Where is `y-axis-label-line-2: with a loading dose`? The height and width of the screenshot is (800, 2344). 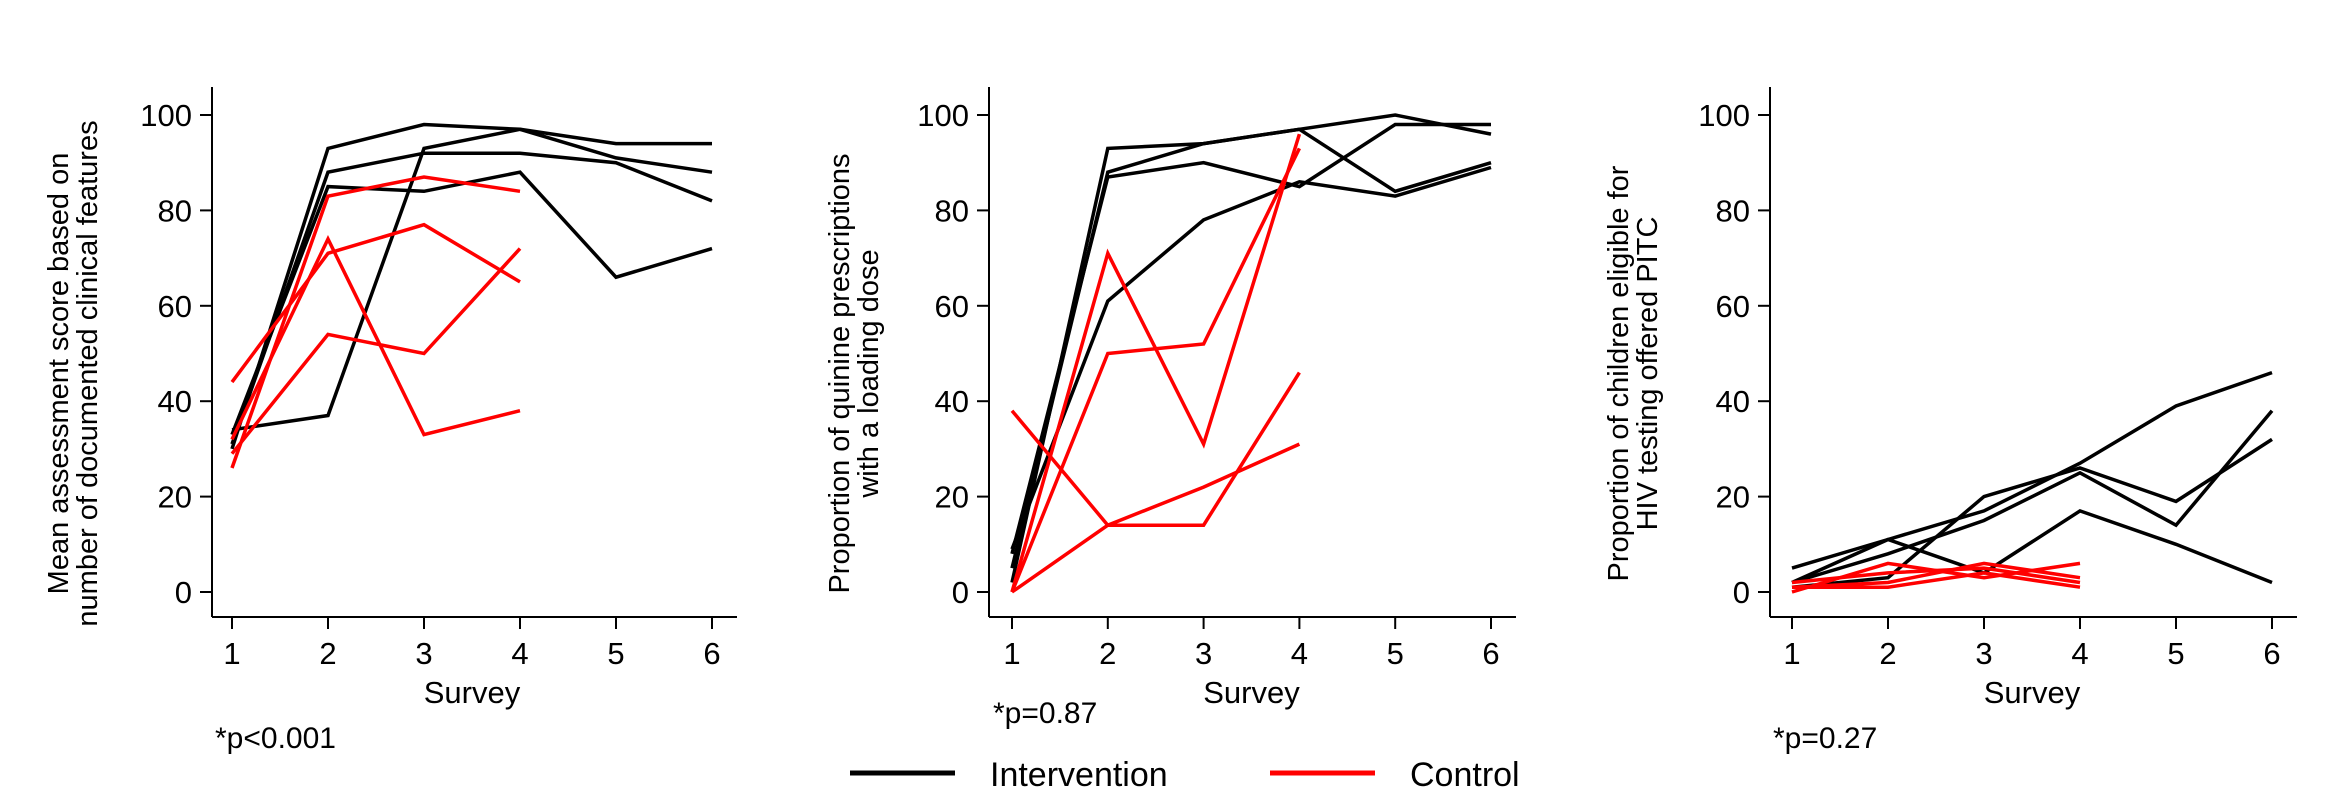 y-axis-label-line-2: with a loading dose is located at coordinates (869, 373).